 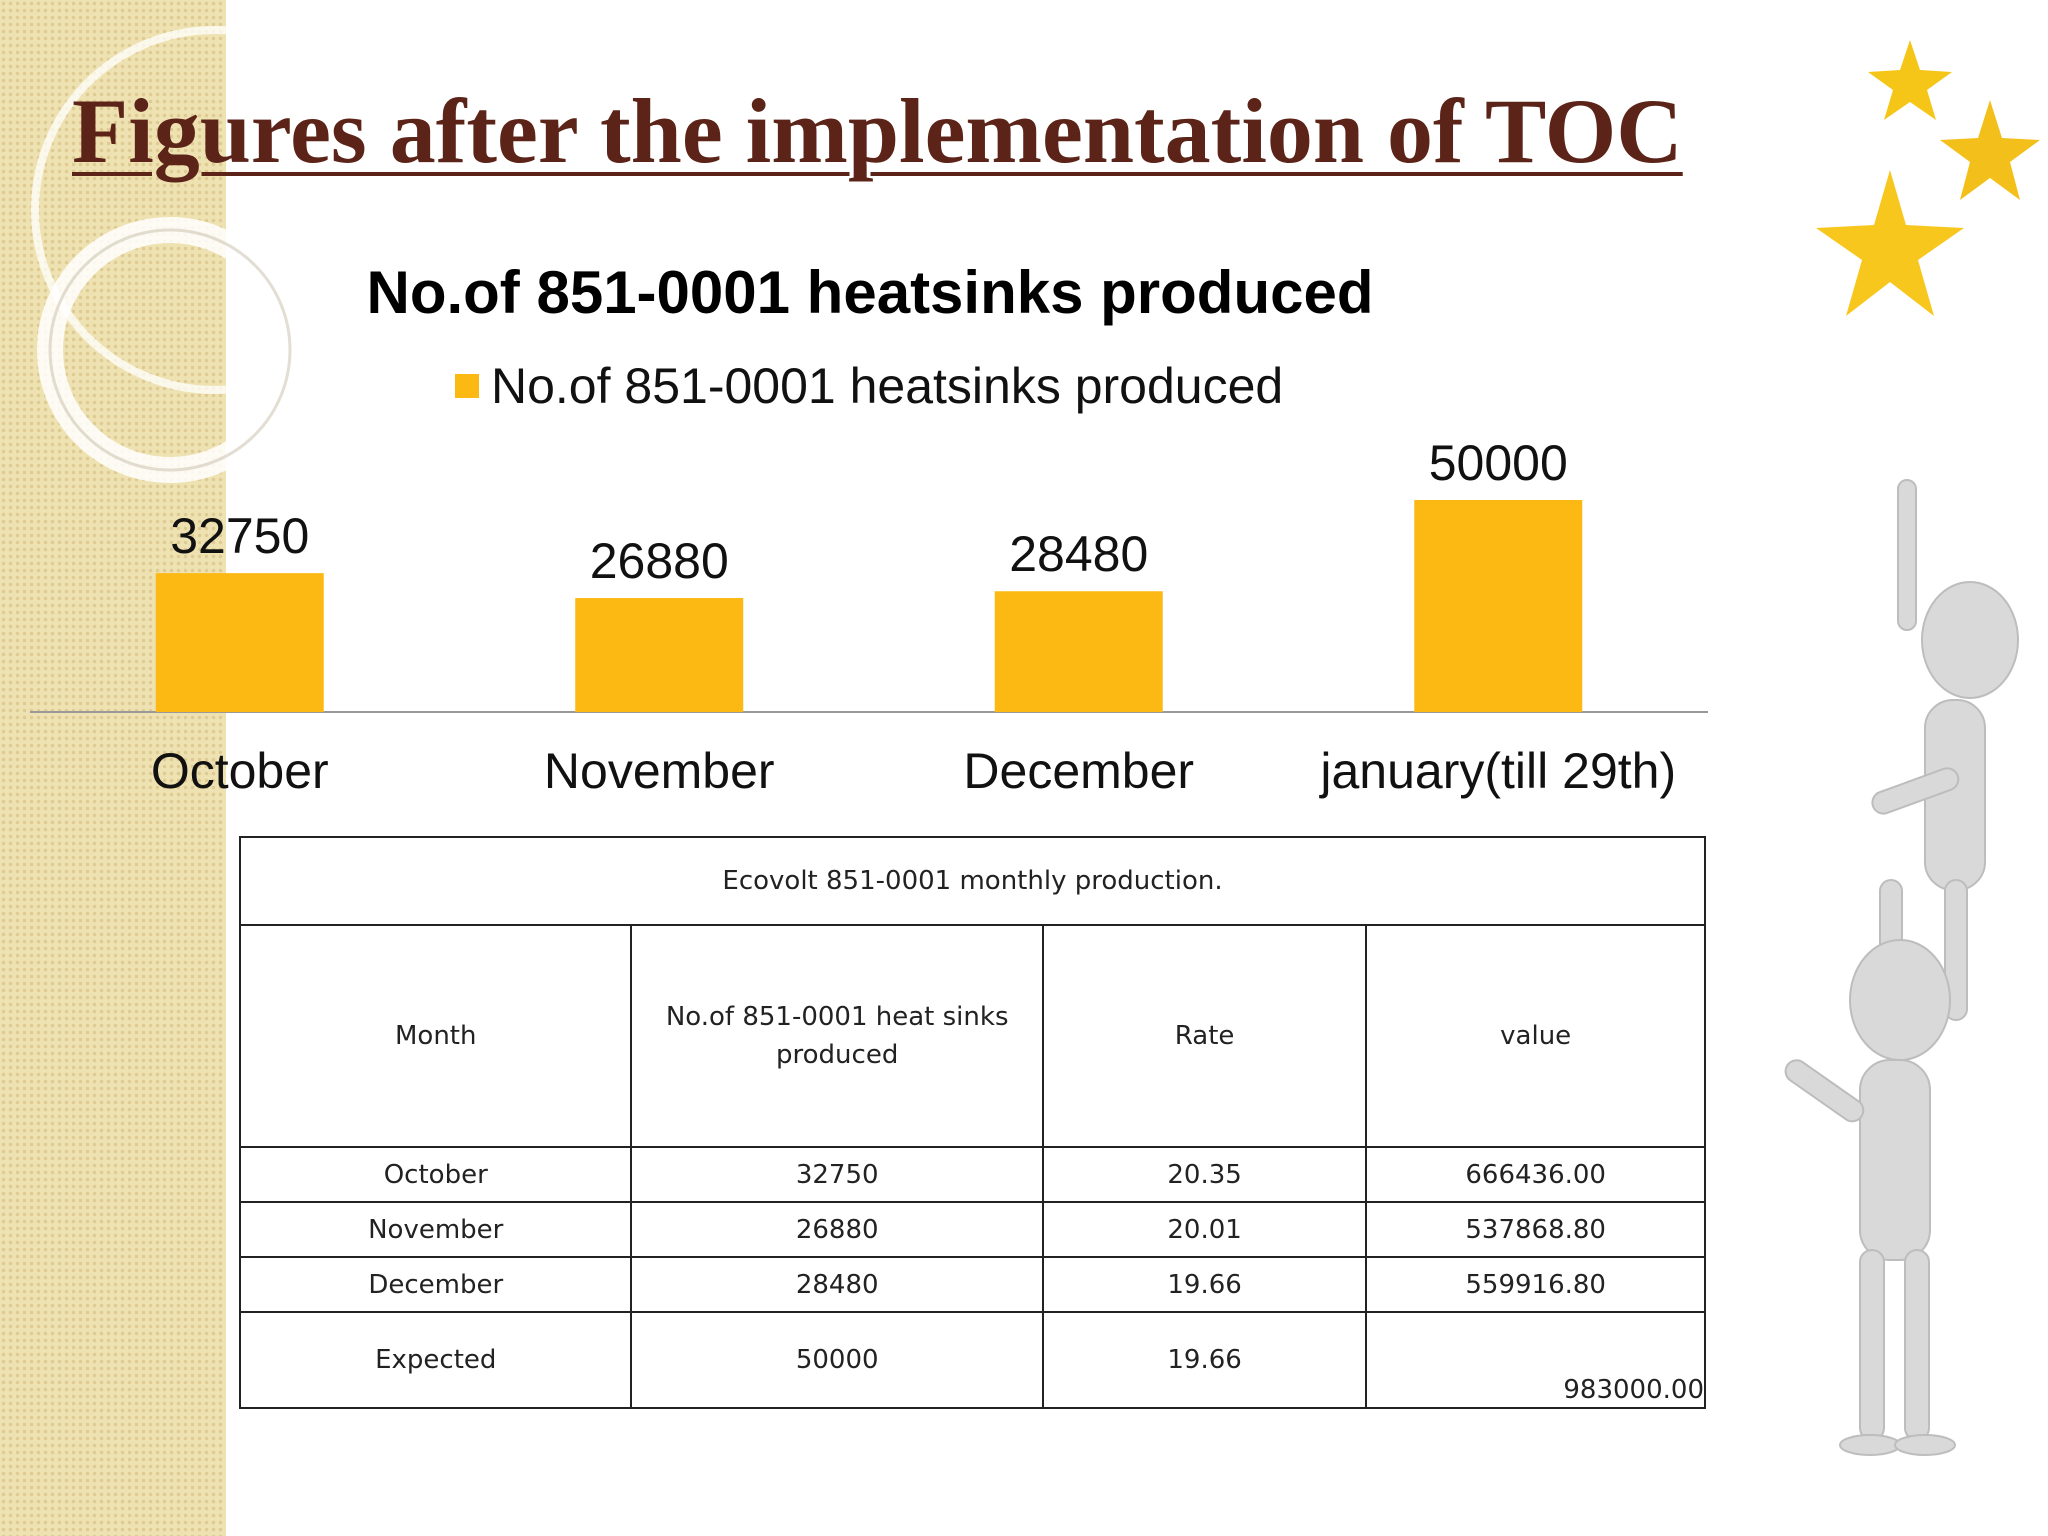 I want to click on table-cell: 26880, so click(x=837, y=1229).